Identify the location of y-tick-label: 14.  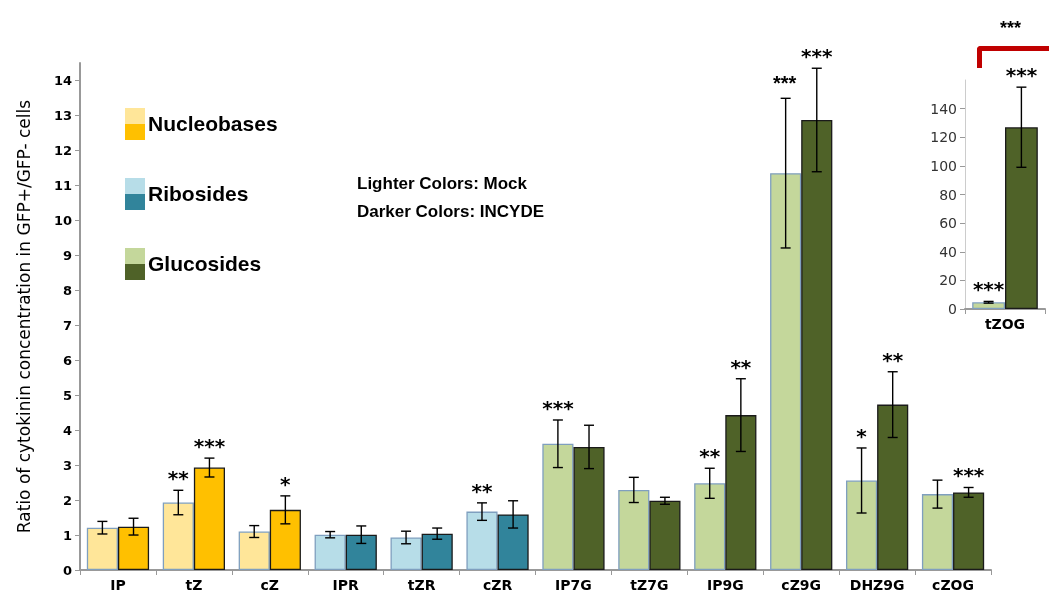
(62, 80).